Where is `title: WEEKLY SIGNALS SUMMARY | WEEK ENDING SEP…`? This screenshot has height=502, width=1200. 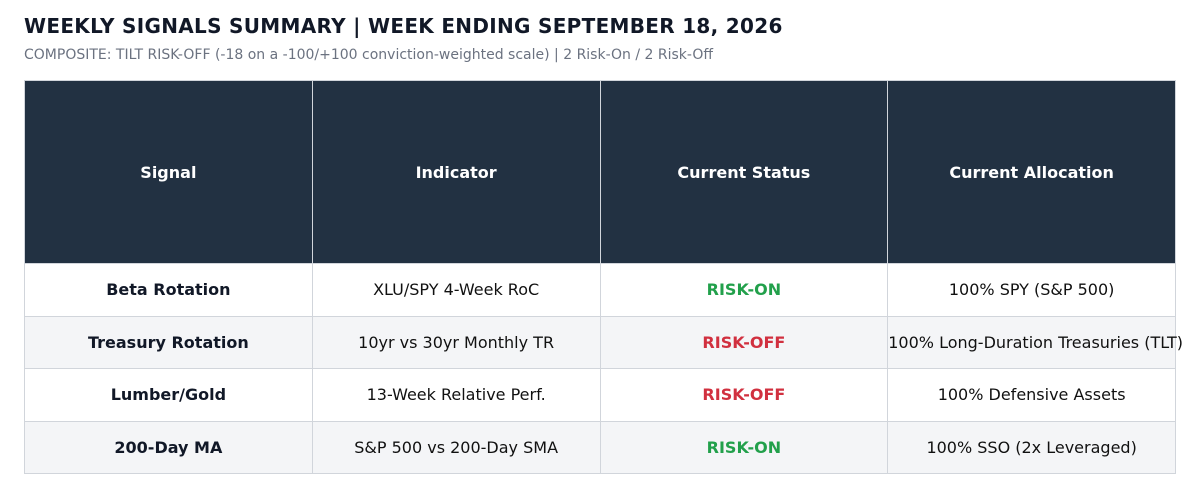
title: WEEKLY SIGNALS SUMMARY | WEEK ENDING SEP… is located at coordinates (403, 26).